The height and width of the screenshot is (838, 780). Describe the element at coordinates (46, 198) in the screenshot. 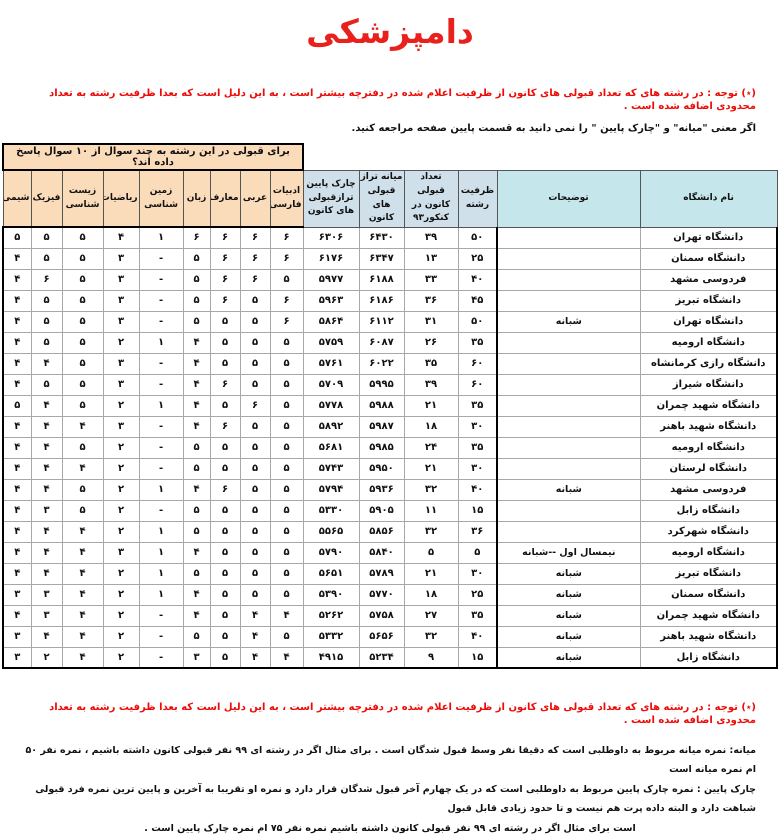

I see `col-header-physics: فیزیک` at that location.